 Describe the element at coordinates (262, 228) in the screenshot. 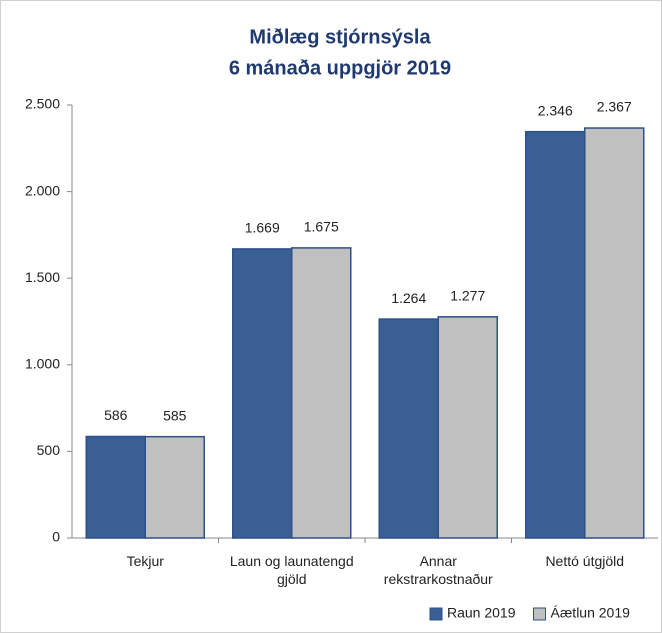

I see `value-label: 1.669` at that location.